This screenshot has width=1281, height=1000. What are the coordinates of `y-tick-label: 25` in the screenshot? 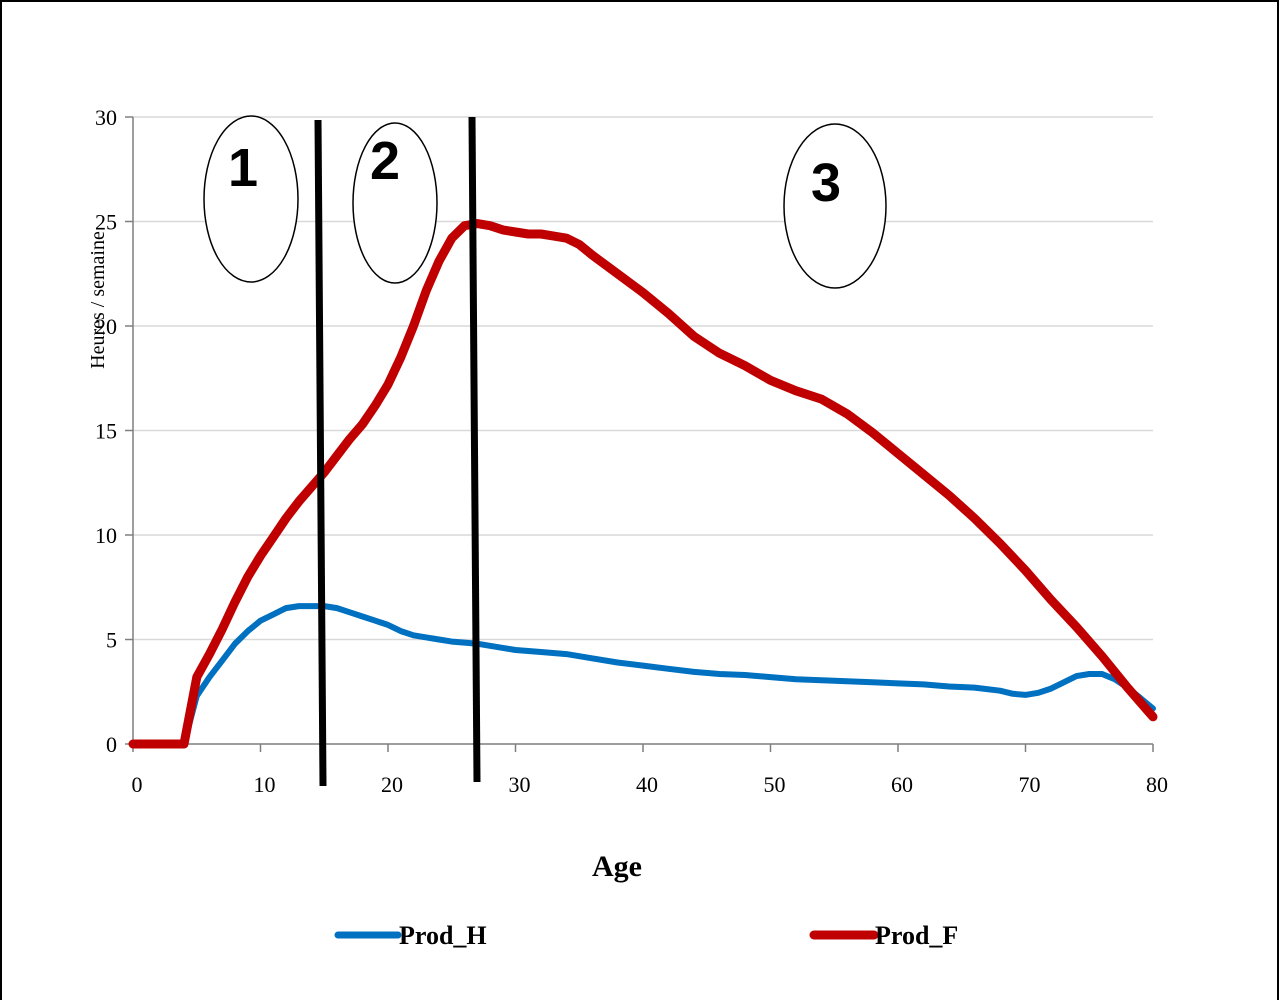 It's located at (106, 222).